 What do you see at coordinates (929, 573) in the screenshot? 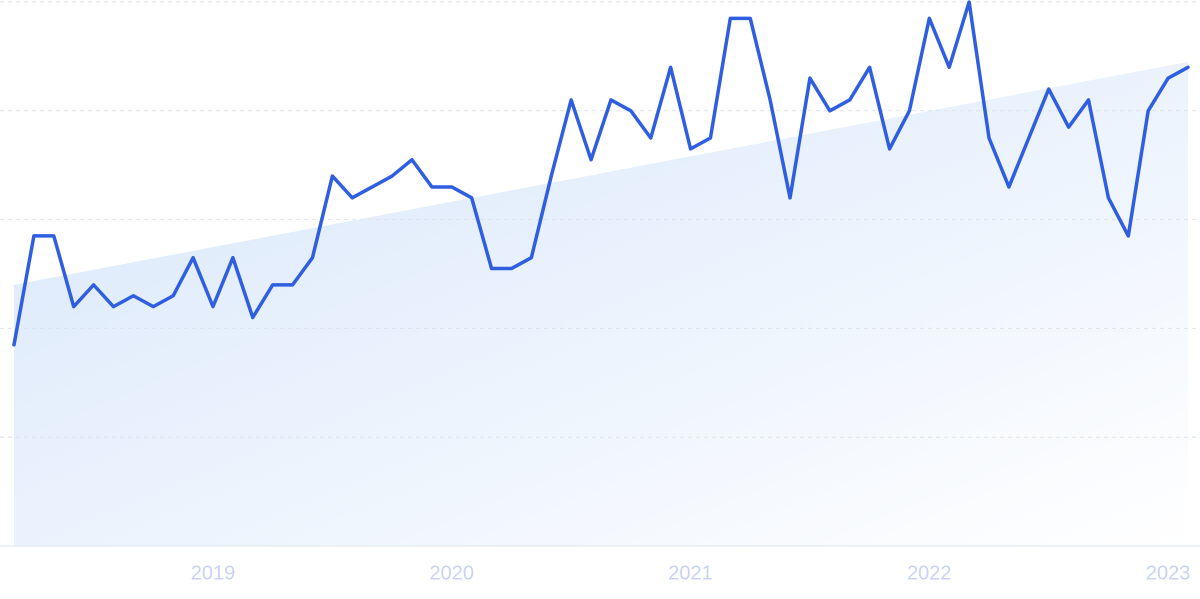
I see `x-tick-label: 2022` at bounding box center [929, 573].